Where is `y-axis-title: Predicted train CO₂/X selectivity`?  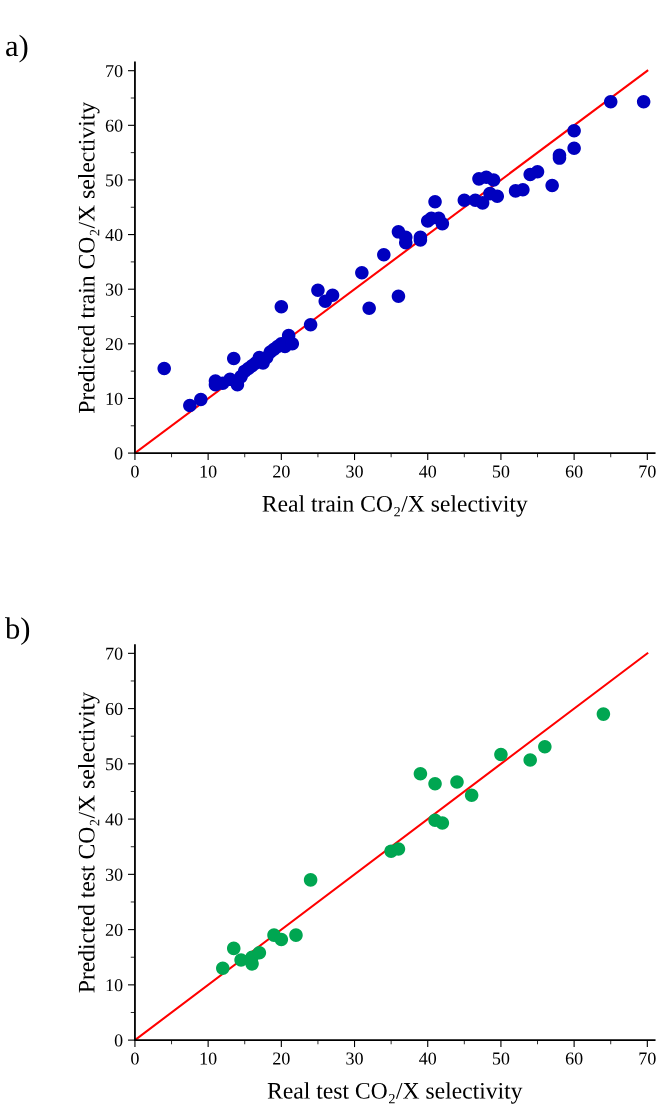 y-axis-title: Predicted train CO₂/X selectivity is located at coordinates (89, 257).